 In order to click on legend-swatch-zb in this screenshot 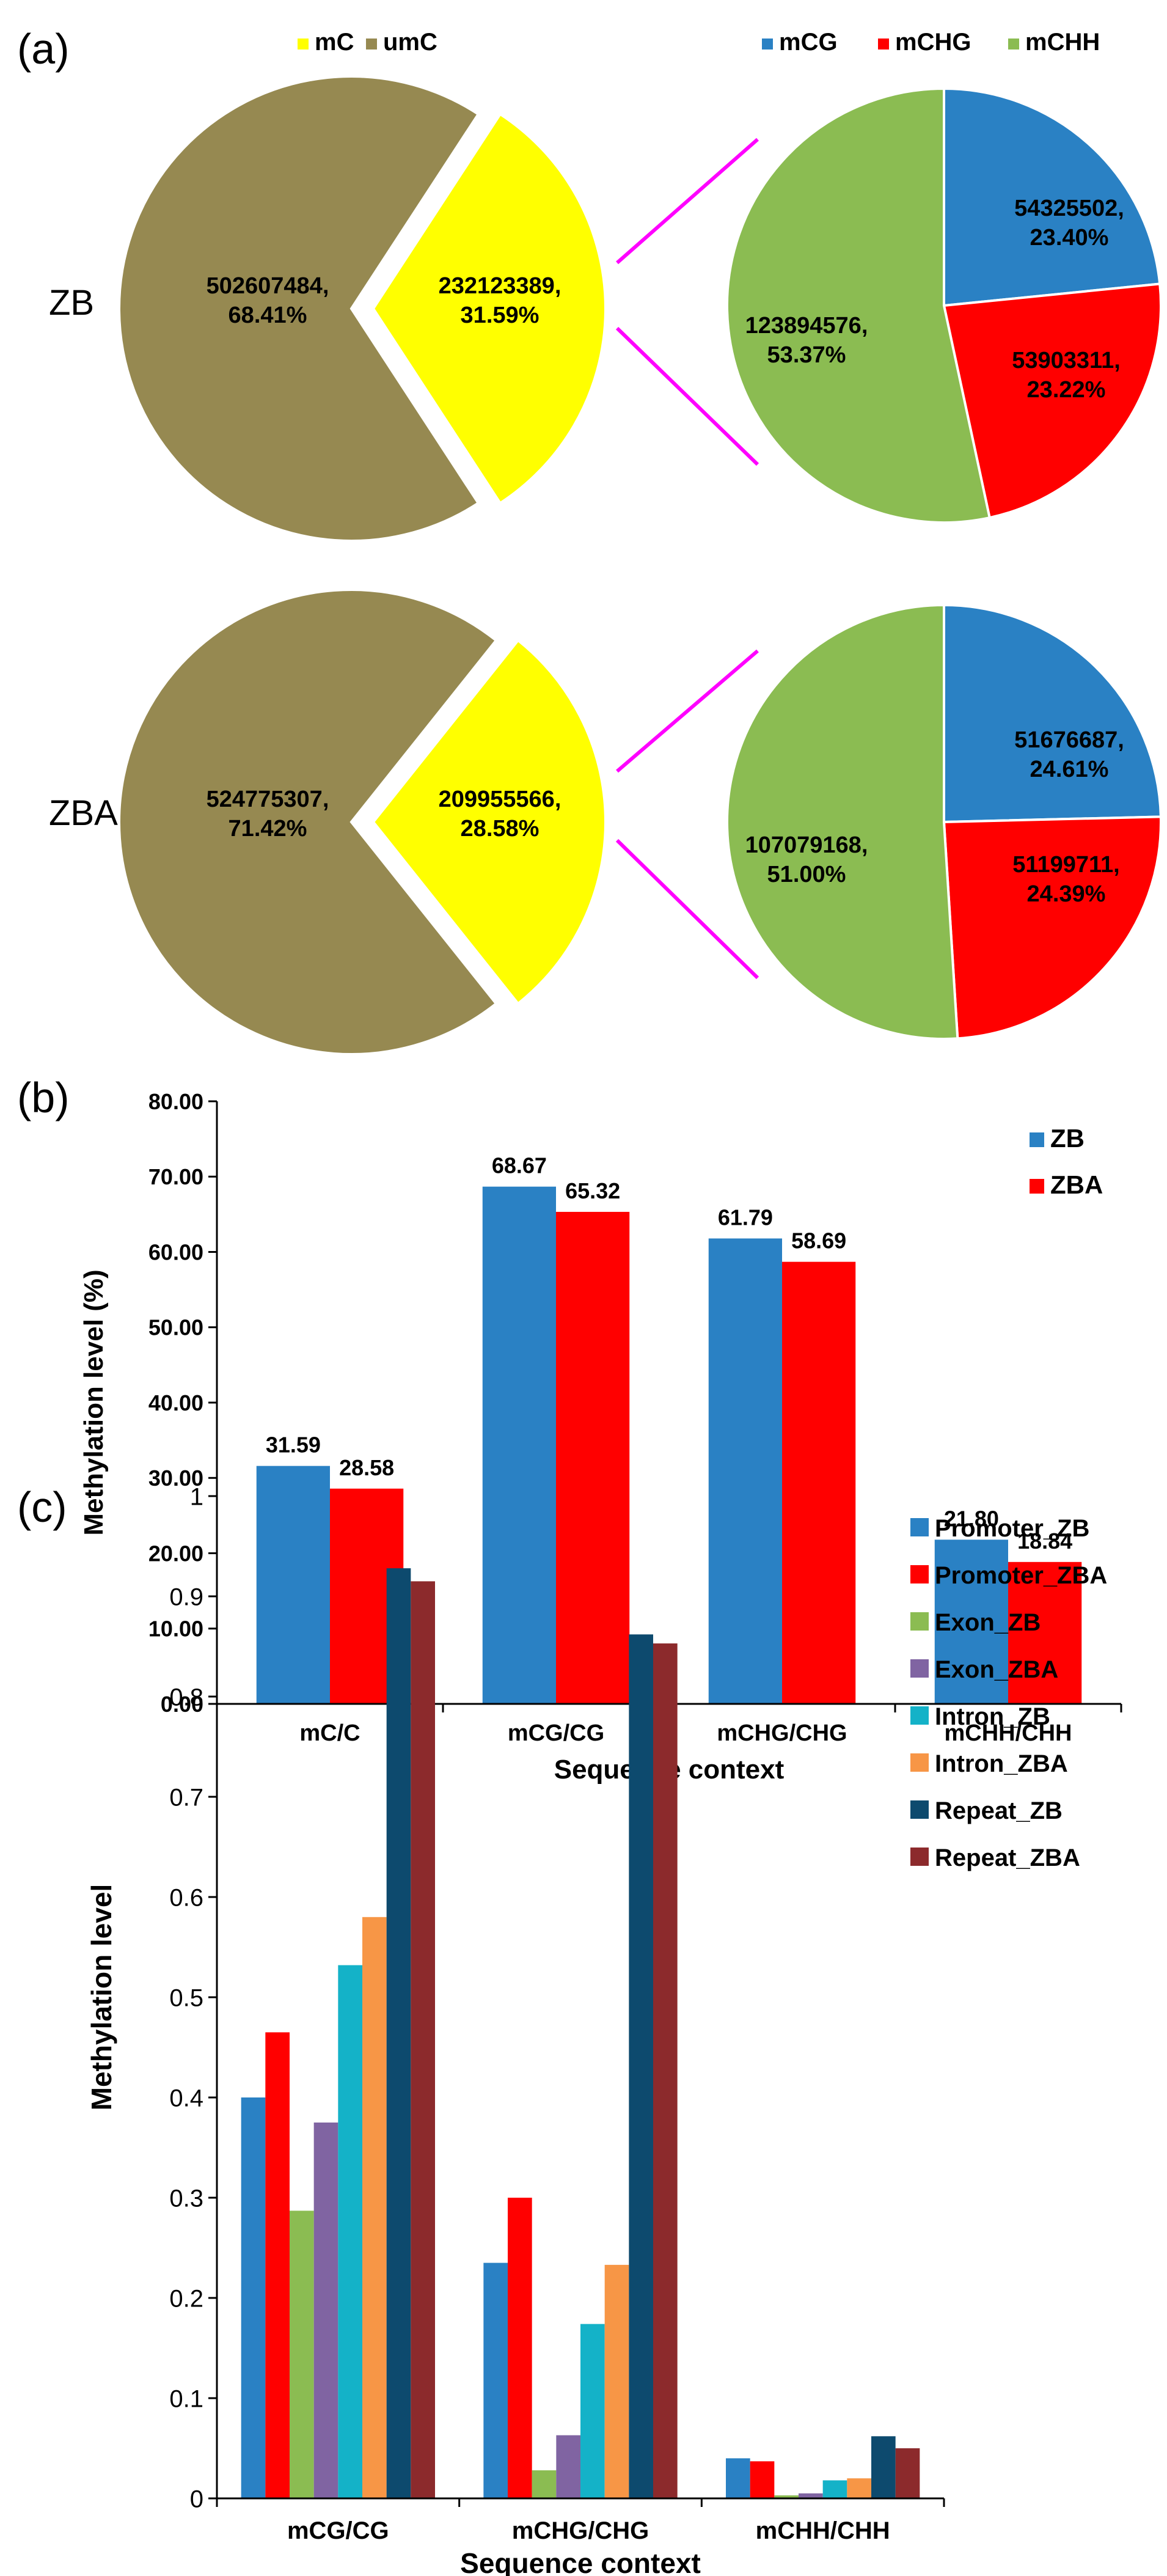, I will do `click(1037, 1139)`.